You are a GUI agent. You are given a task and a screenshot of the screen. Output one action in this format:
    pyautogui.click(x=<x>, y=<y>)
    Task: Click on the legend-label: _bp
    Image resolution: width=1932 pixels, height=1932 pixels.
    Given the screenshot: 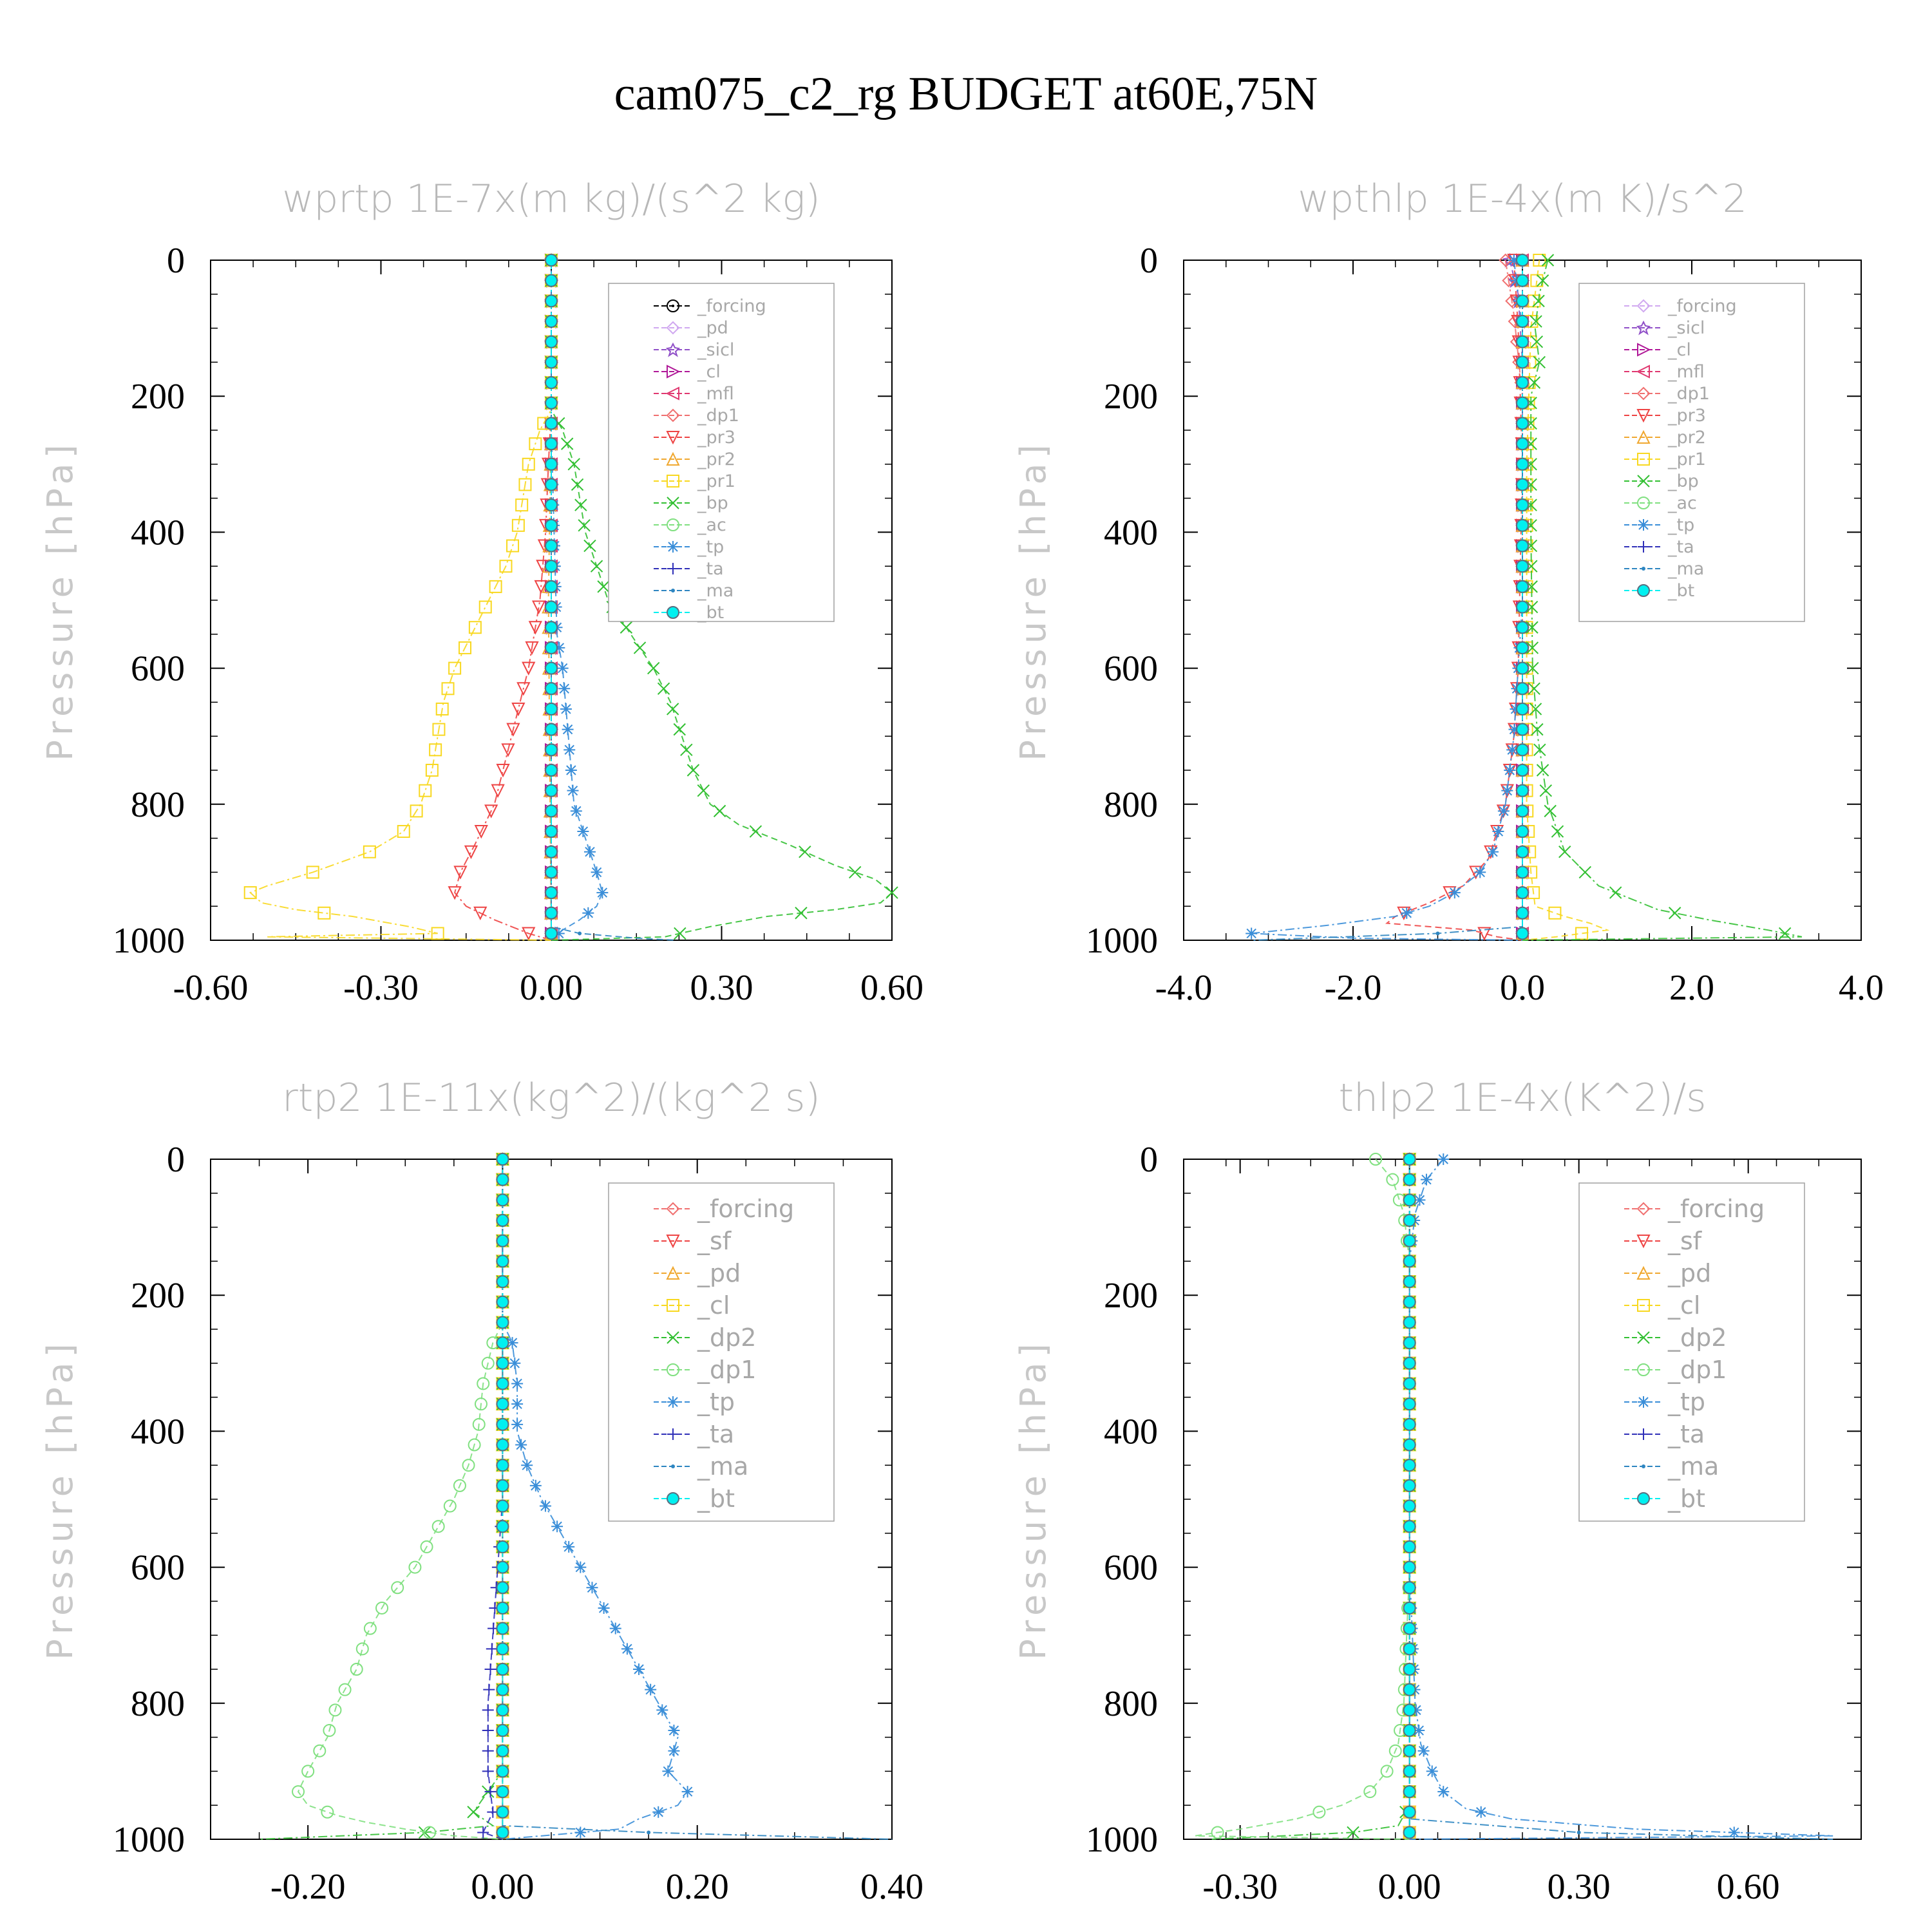 What is the action you would take?
    pyautogui.click(x=713, y=503)
    